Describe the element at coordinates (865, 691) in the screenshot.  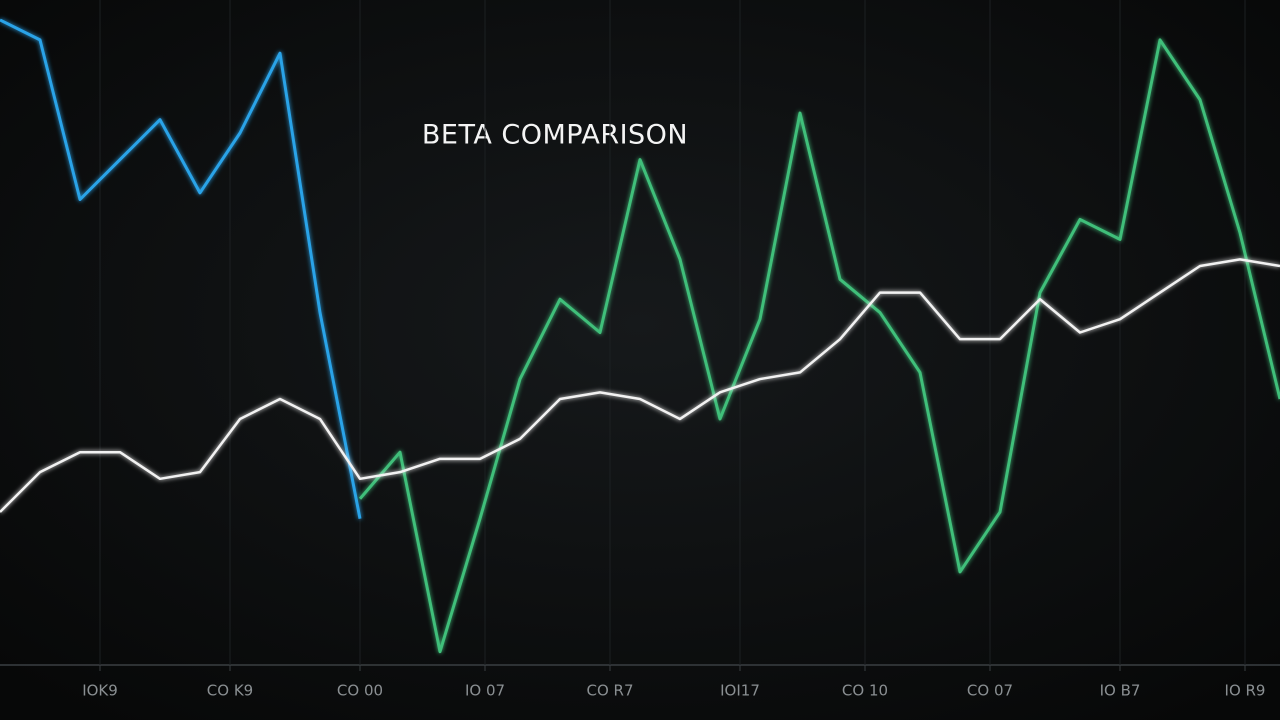
I see `x-tick-label: CO 10` at that location.